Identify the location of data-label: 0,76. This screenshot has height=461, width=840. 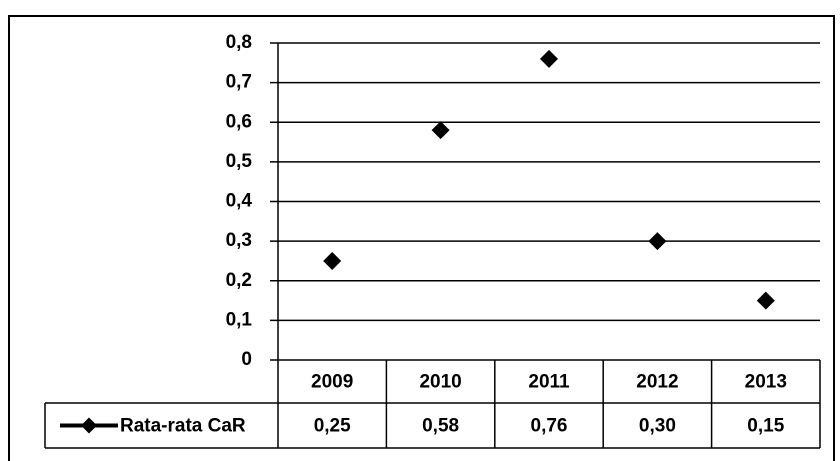
(549, 426).